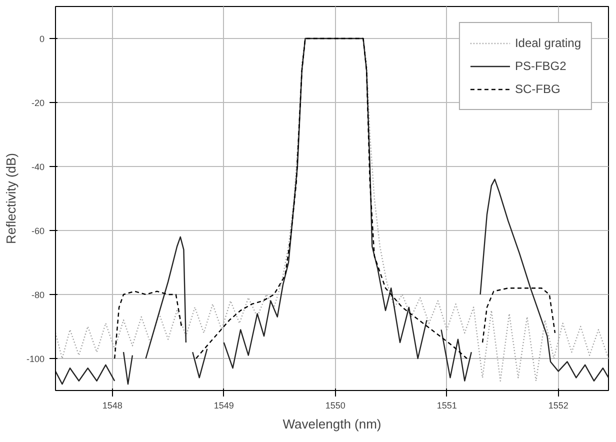 The height and width of the screenshot is (442, 616). What do you see at coordinates (332, 424) in the screenshot?
I see `x-axis-title: Wavelength (nm)` at bounding box center [332, 424].